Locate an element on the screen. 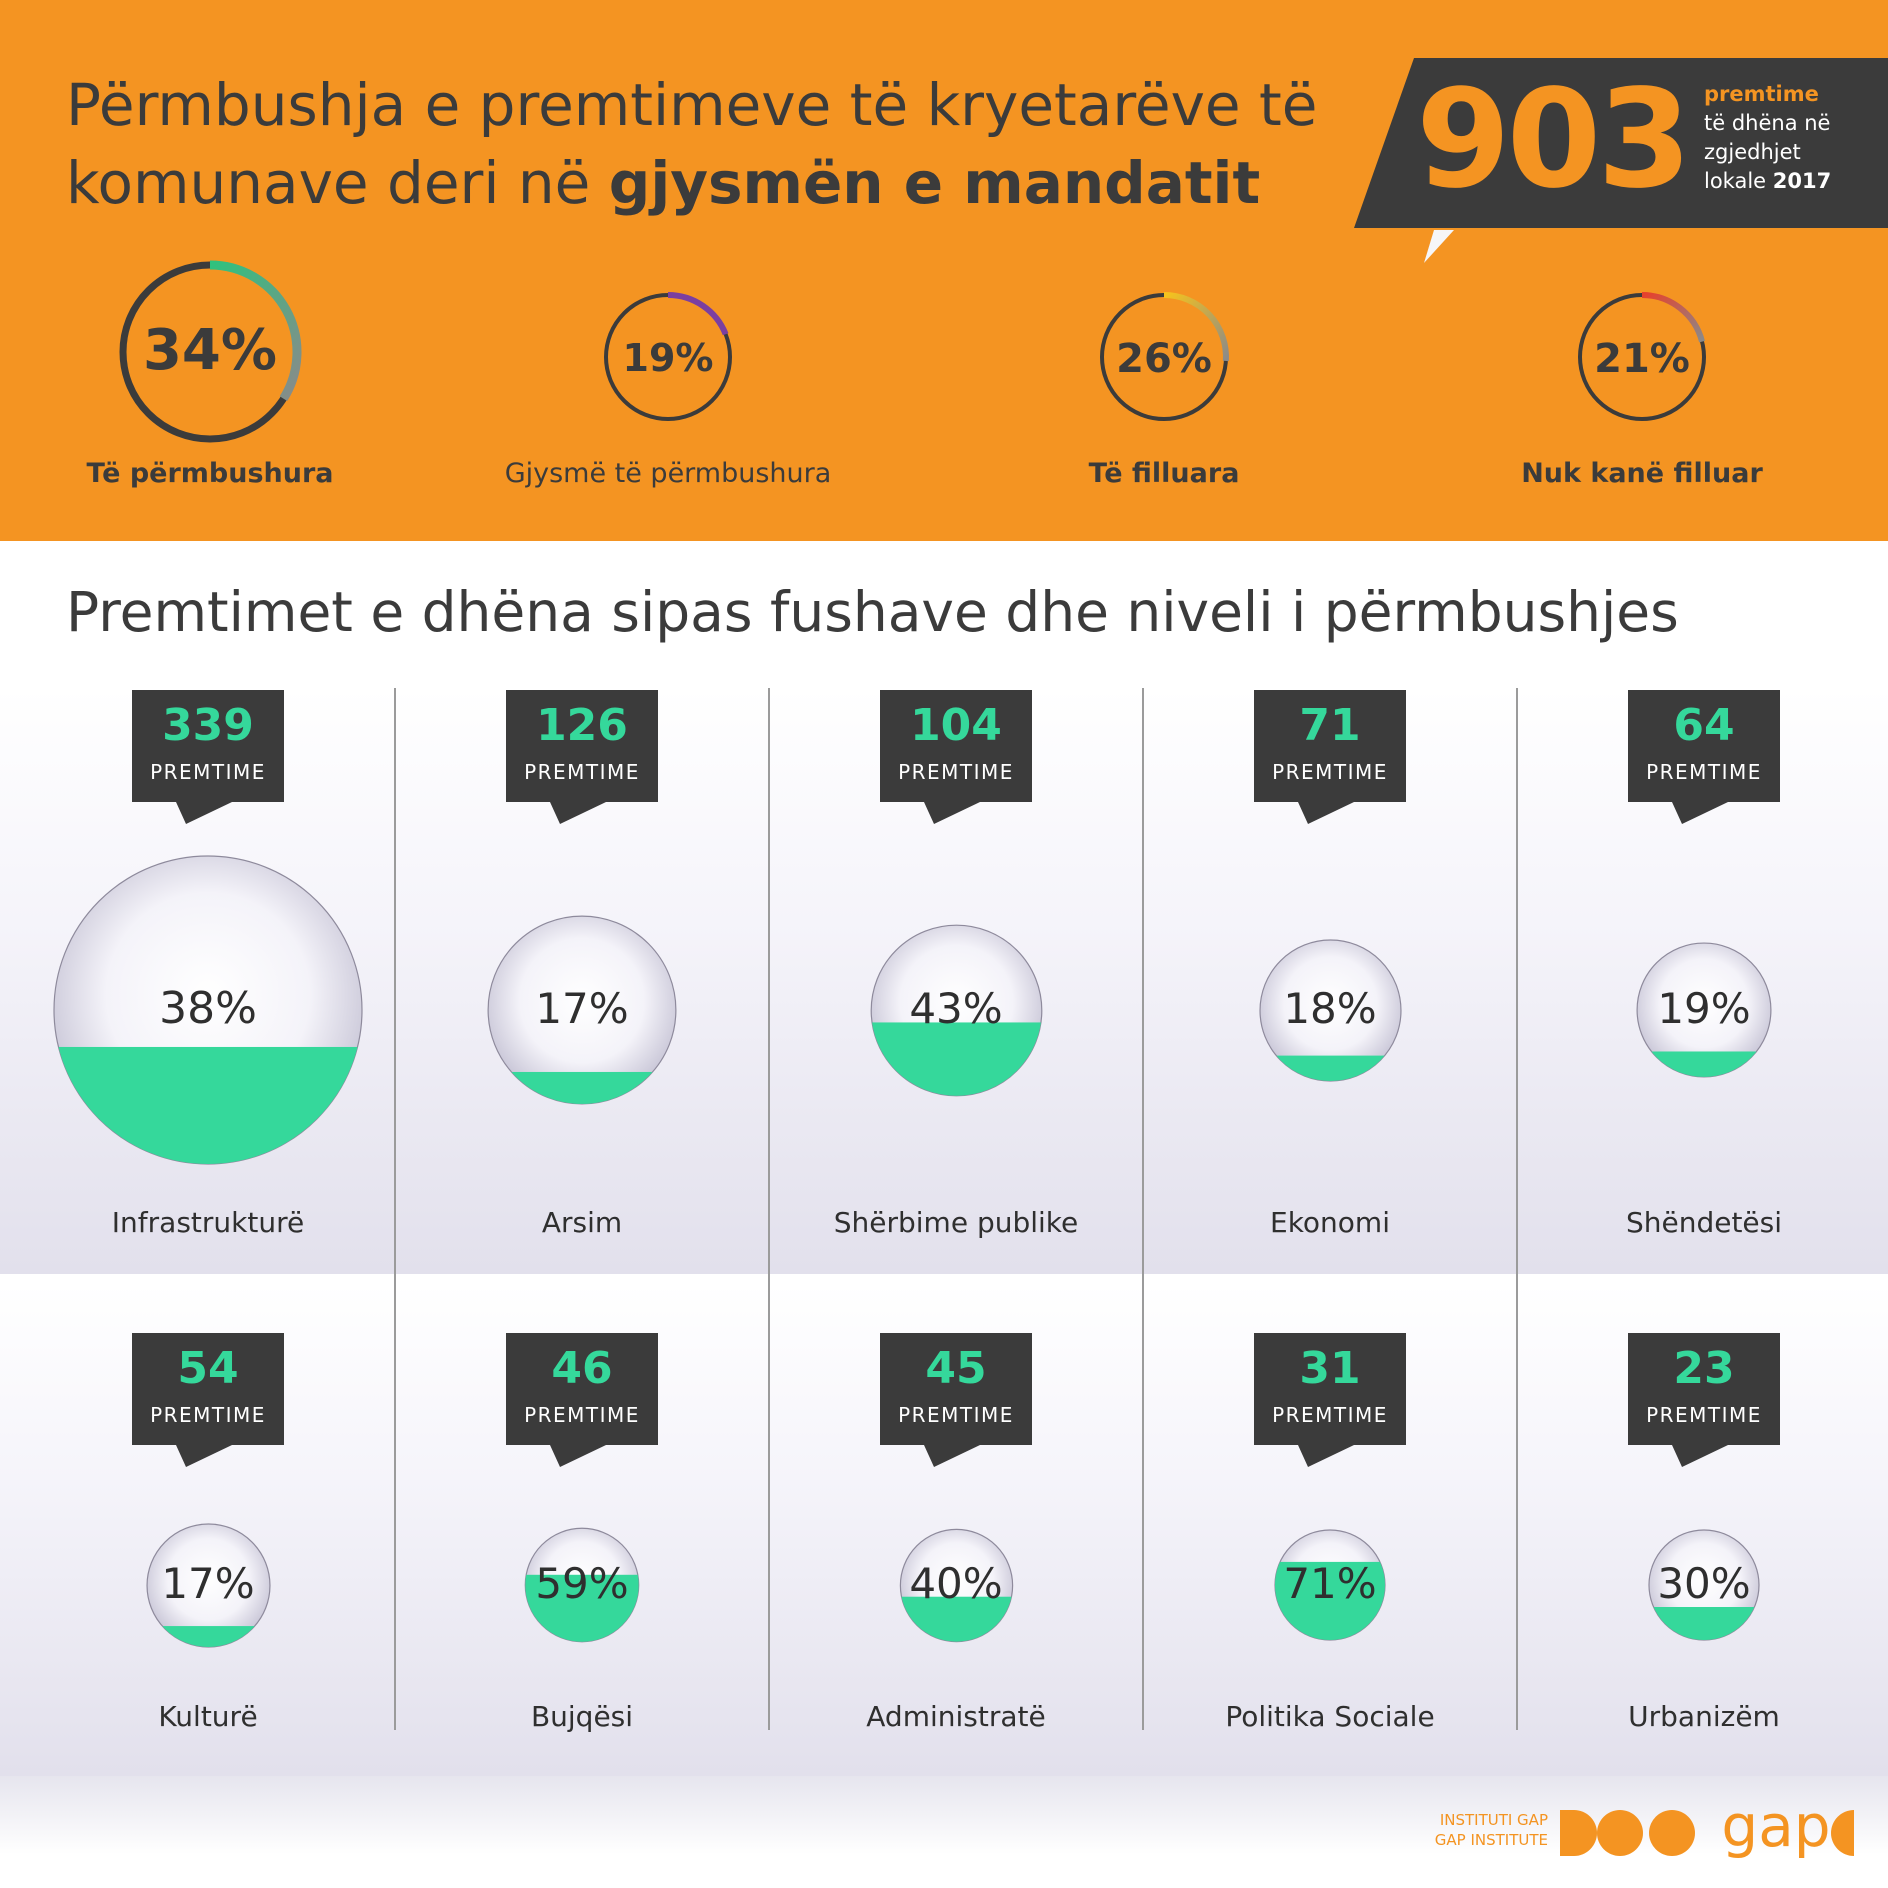  count-tag: 23 PREMTIME is located at coordinates (1704, 1400).